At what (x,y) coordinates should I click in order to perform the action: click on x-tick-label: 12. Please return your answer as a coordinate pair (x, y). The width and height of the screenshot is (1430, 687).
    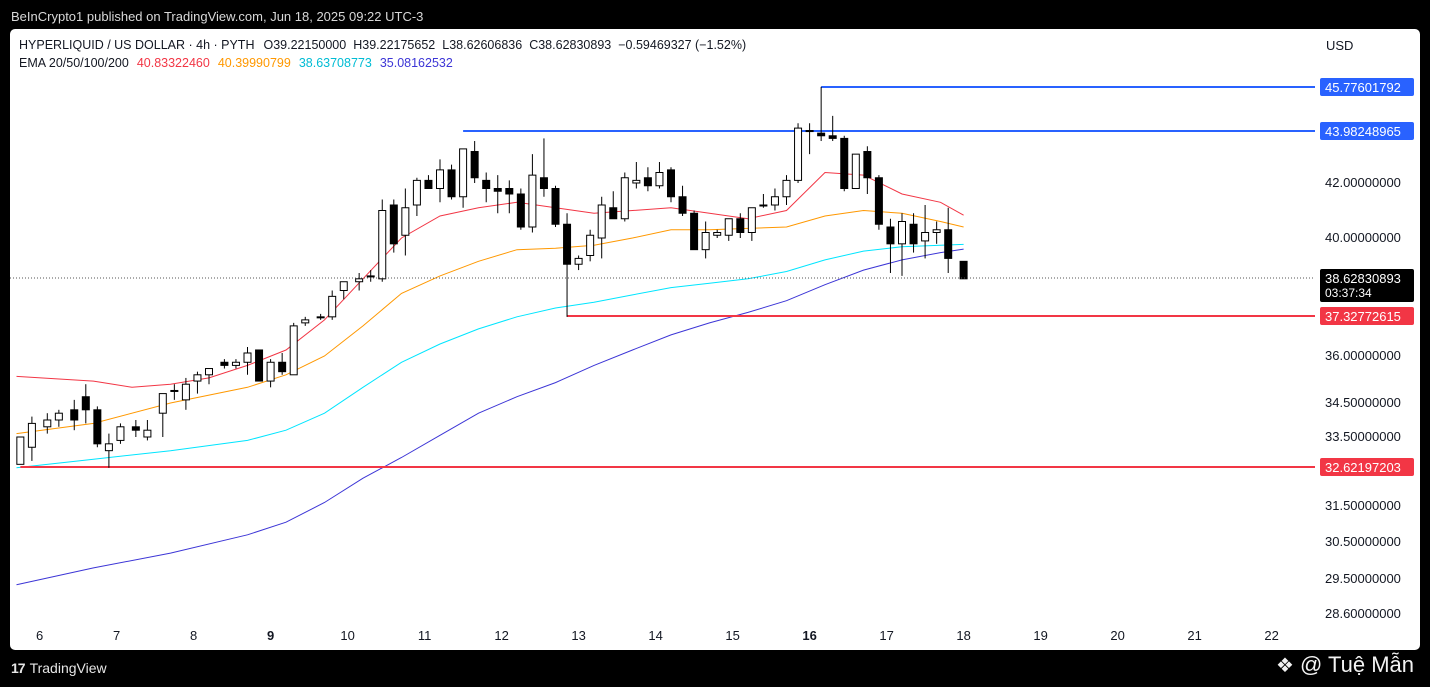
    Looking at the image, I should click on (501, 635).